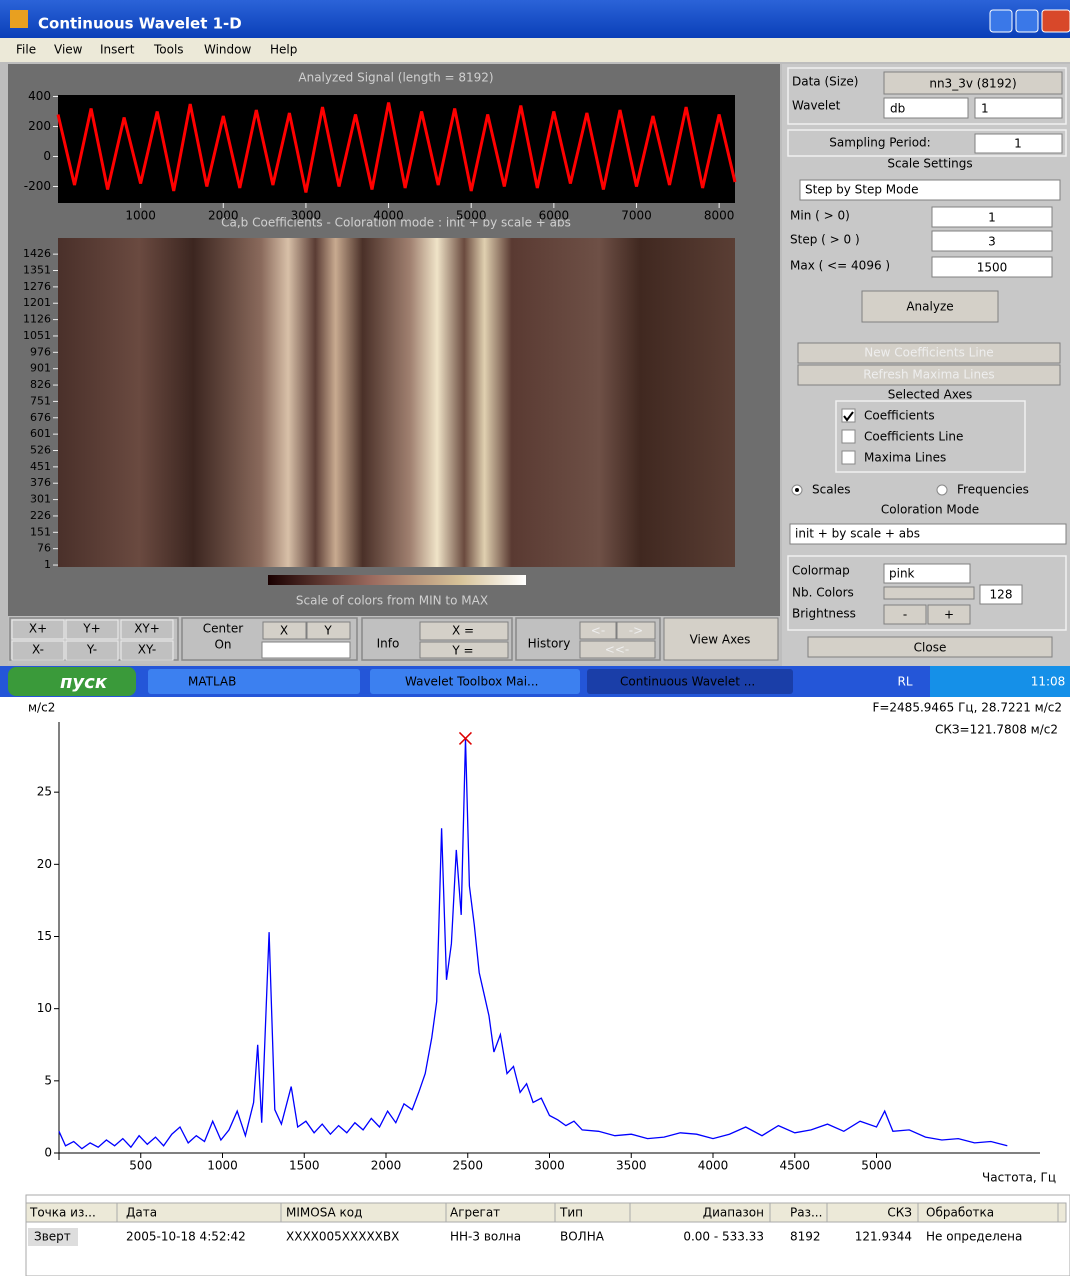 This screenshot has width=1070, height=1276. What do you see at coordinates (40, 482) in the screenshot?
I see `y-tick-label: 376` at bounding box center [40, 482].